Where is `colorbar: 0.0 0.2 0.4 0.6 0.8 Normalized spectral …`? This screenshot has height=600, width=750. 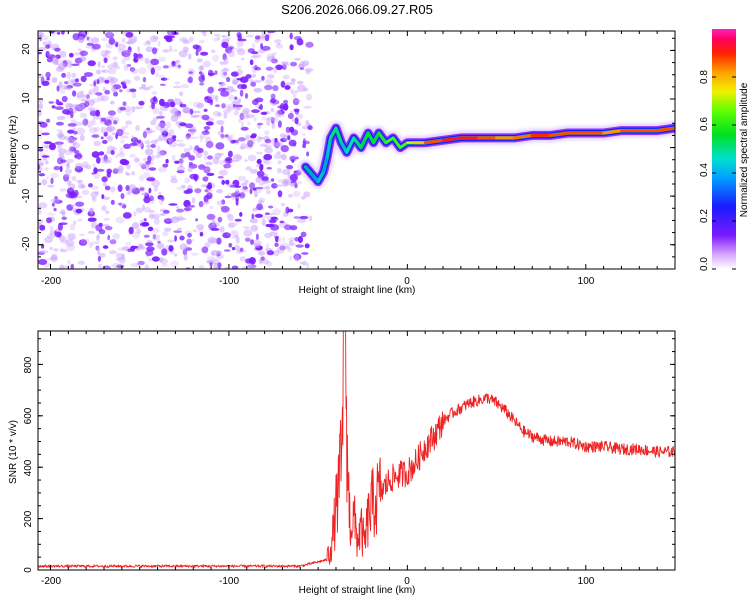
colorbar: 0.0 0.2 0.4 0.6 0.8 Normalized spectral … is located at coordinates (724, 150).